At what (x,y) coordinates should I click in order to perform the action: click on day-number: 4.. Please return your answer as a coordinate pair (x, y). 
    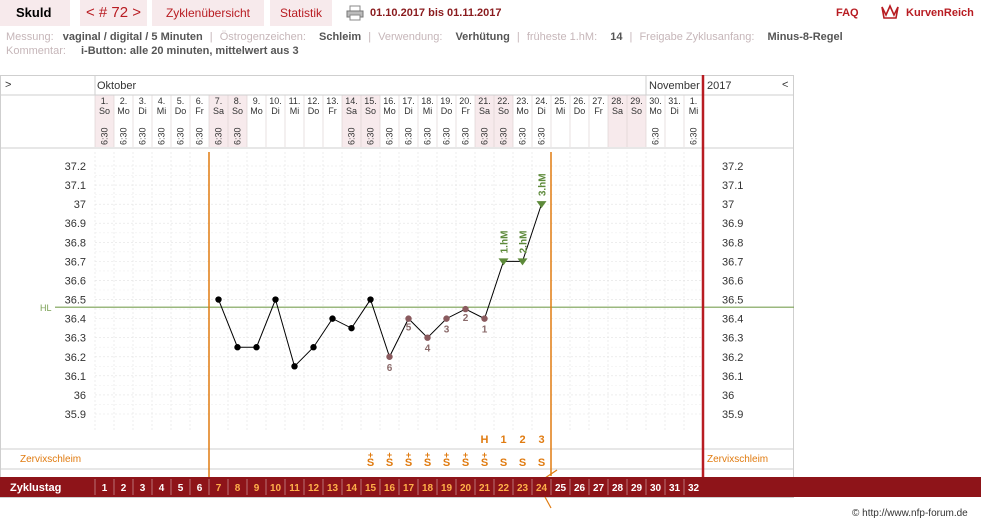
    Looking at the image, I should click on (162, 101).